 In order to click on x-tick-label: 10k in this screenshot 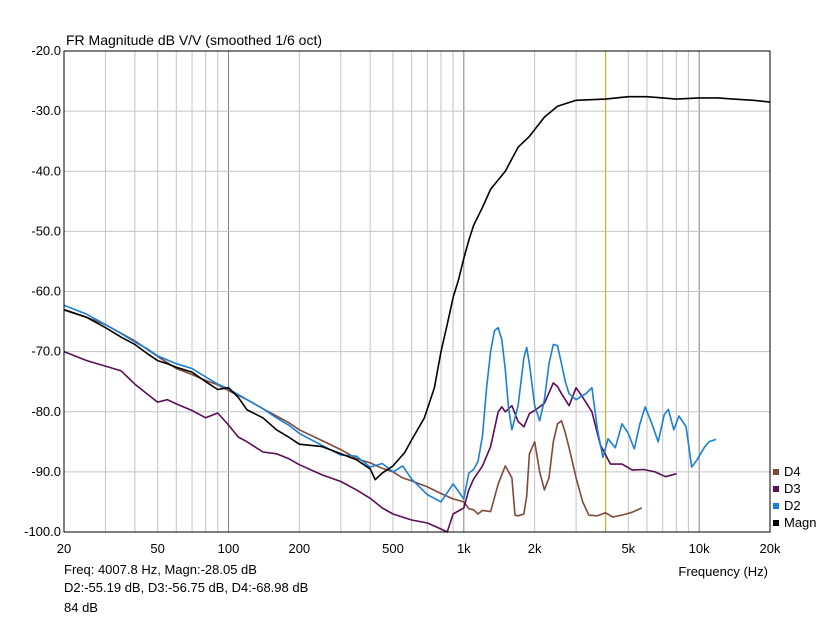, I will do `click(699, 548)`.